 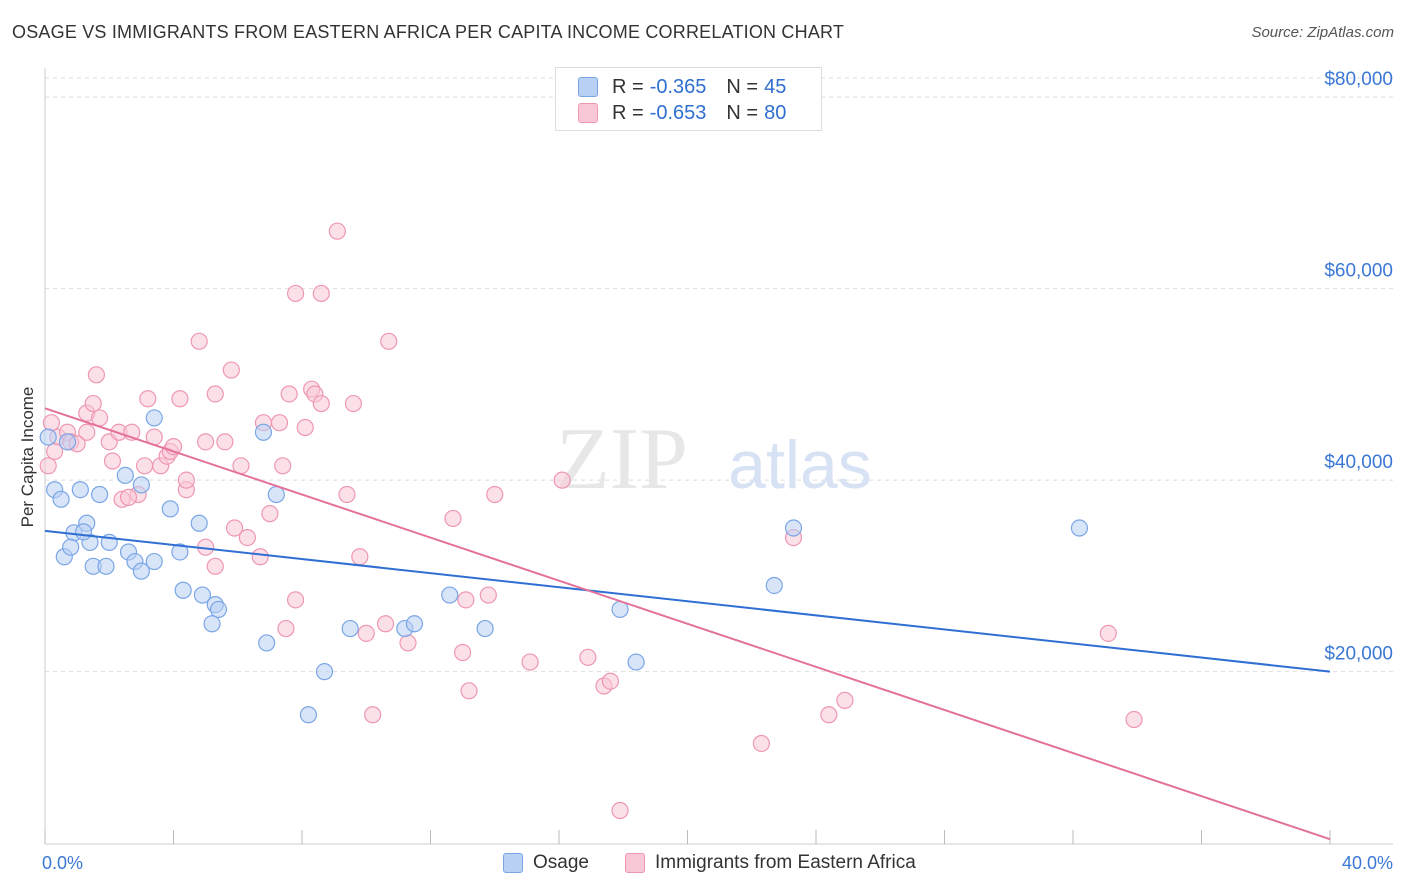 I want to click on legend-n-label: N =, so click(x=742, y=86).